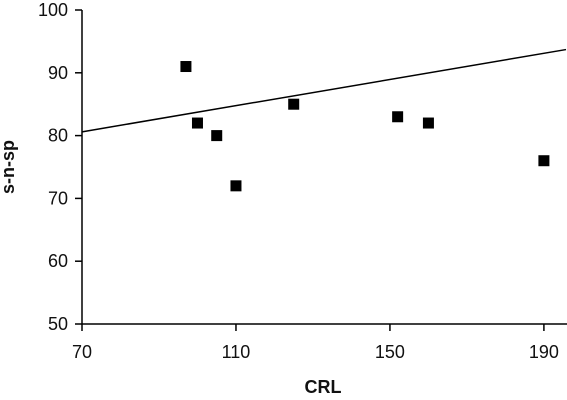 The height and width of the screenshot is (400, 567). Describe the element at coordinates (58, 261) in the screenshot. I see `y-tick-label: 60` at that location.